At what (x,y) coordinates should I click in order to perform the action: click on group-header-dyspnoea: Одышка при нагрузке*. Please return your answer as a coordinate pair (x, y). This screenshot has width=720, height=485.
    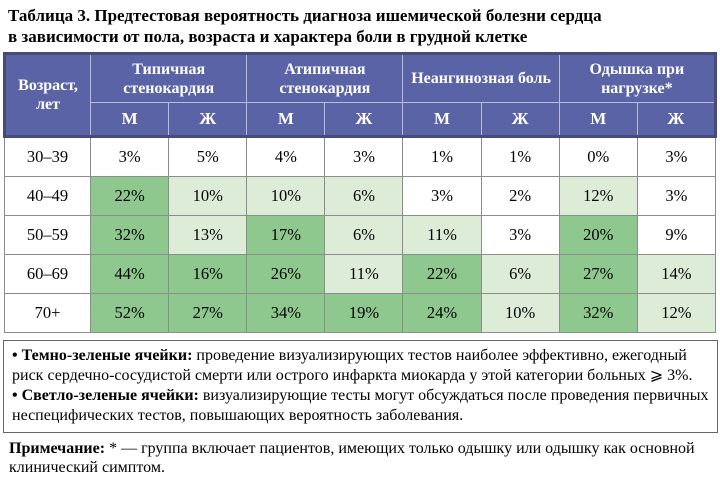
    Looking at the image, I should click on (637, 78).